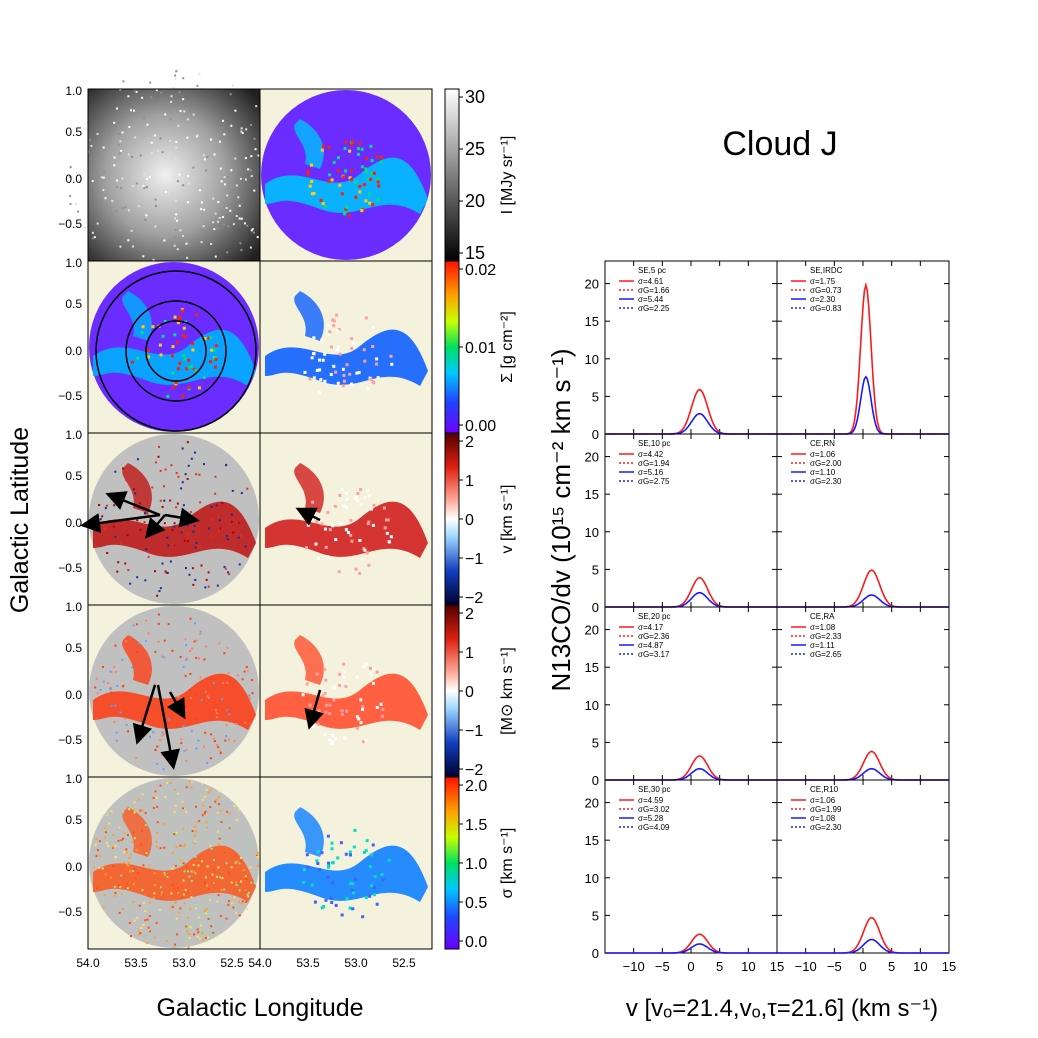 The height and width of the screenshot is (1038, 1038). What do you see at coordinates (73, 779) in the screenshot?
I see `map-ytick-label: 1.0` at bounding box center [73, 779].